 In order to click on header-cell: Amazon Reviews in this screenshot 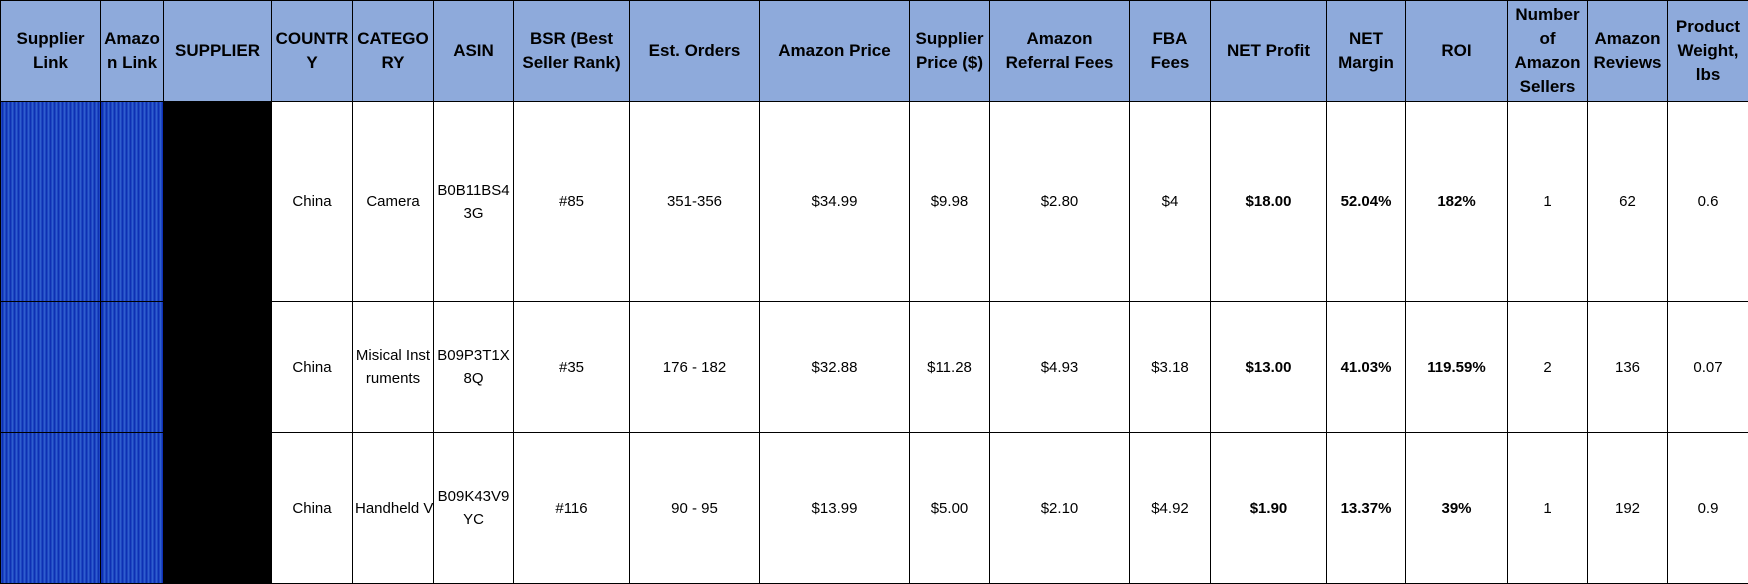, I will do `click(1628, 51)`.